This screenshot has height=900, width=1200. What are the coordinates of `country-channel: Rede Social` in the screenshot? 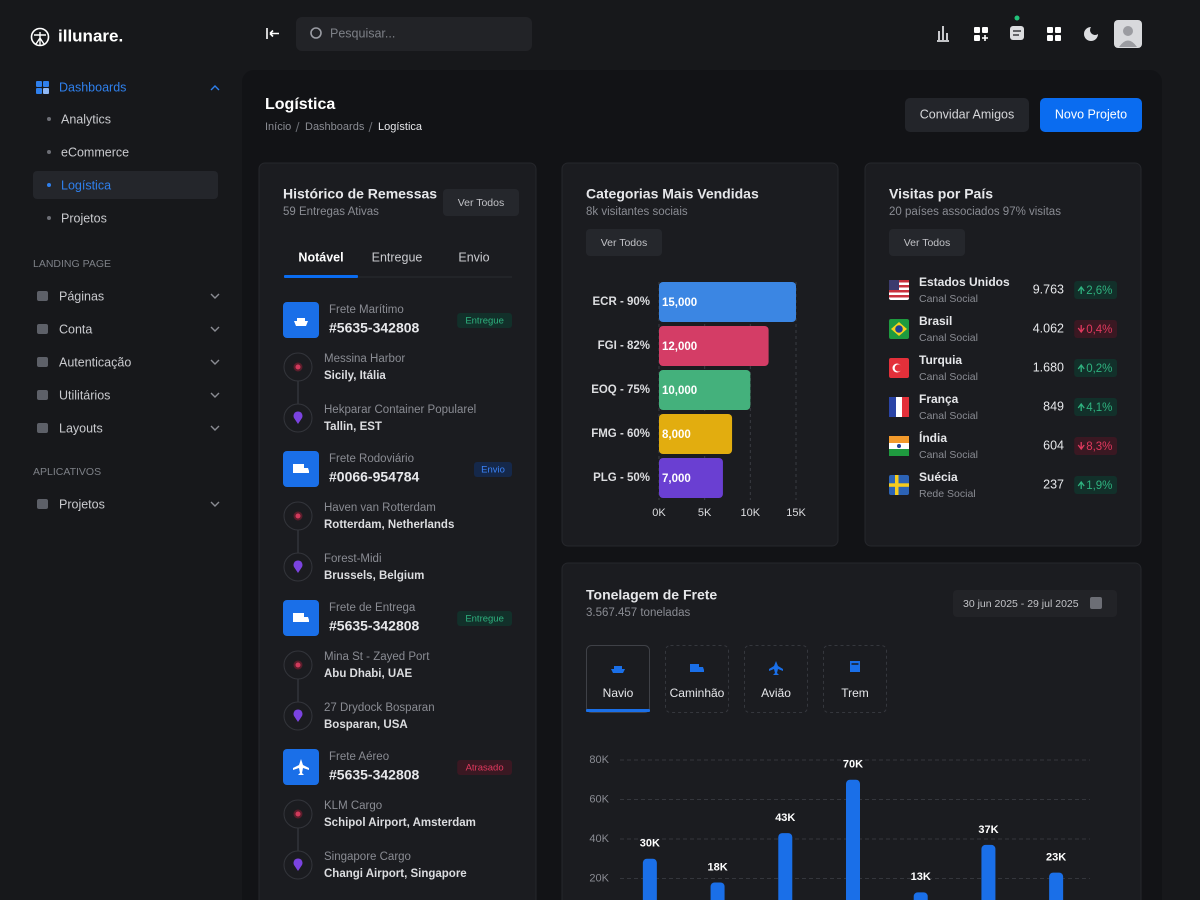 It's located at (947, 494).